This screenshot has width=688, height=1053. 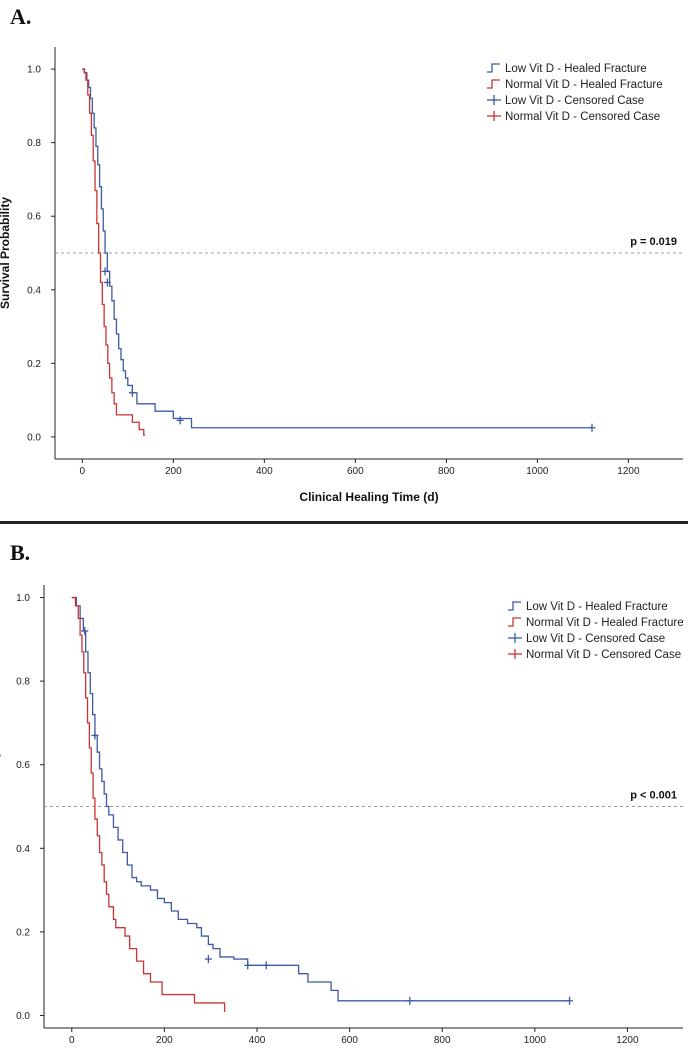 What do you see at coordinates (344, 522) in the screenshot?
I see `panel-divider` at bounding box center [344, 522].